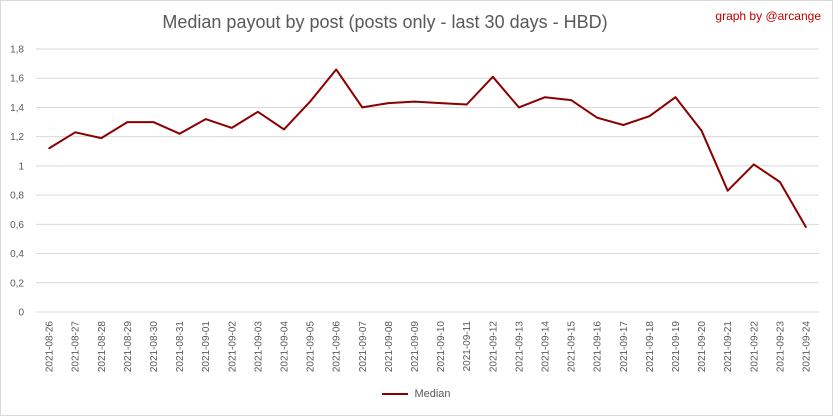 This screenshot has width=833, height=416. What do you see at coordinates (17, 137) in the screenshot?
I see `y-tick-label: 1,2` at bounding box center [17, 137].